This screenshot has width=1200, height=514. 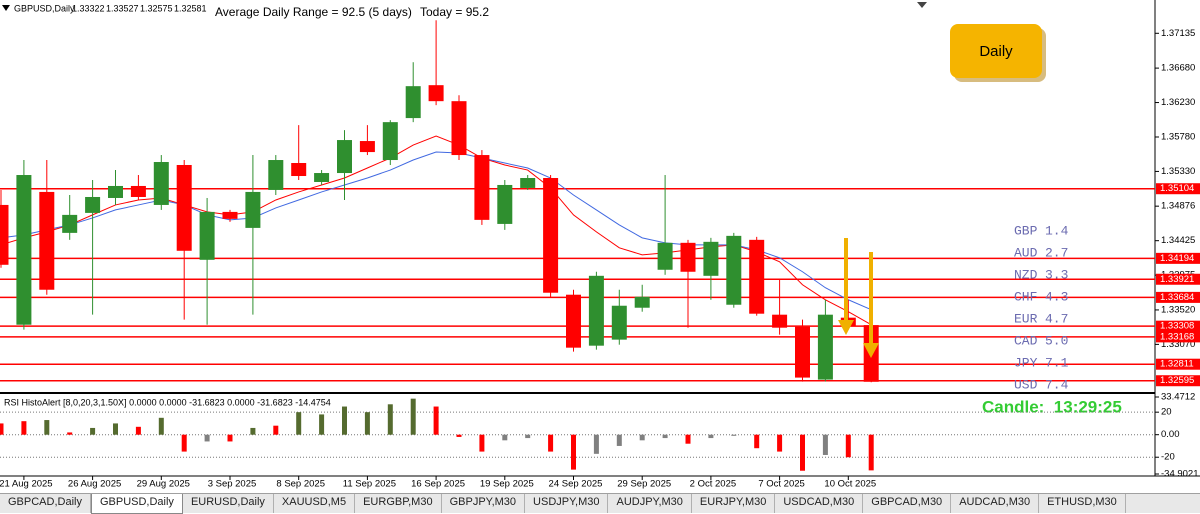 I want to click on tab: USDCAD,M30, so click(x=819, y=503).